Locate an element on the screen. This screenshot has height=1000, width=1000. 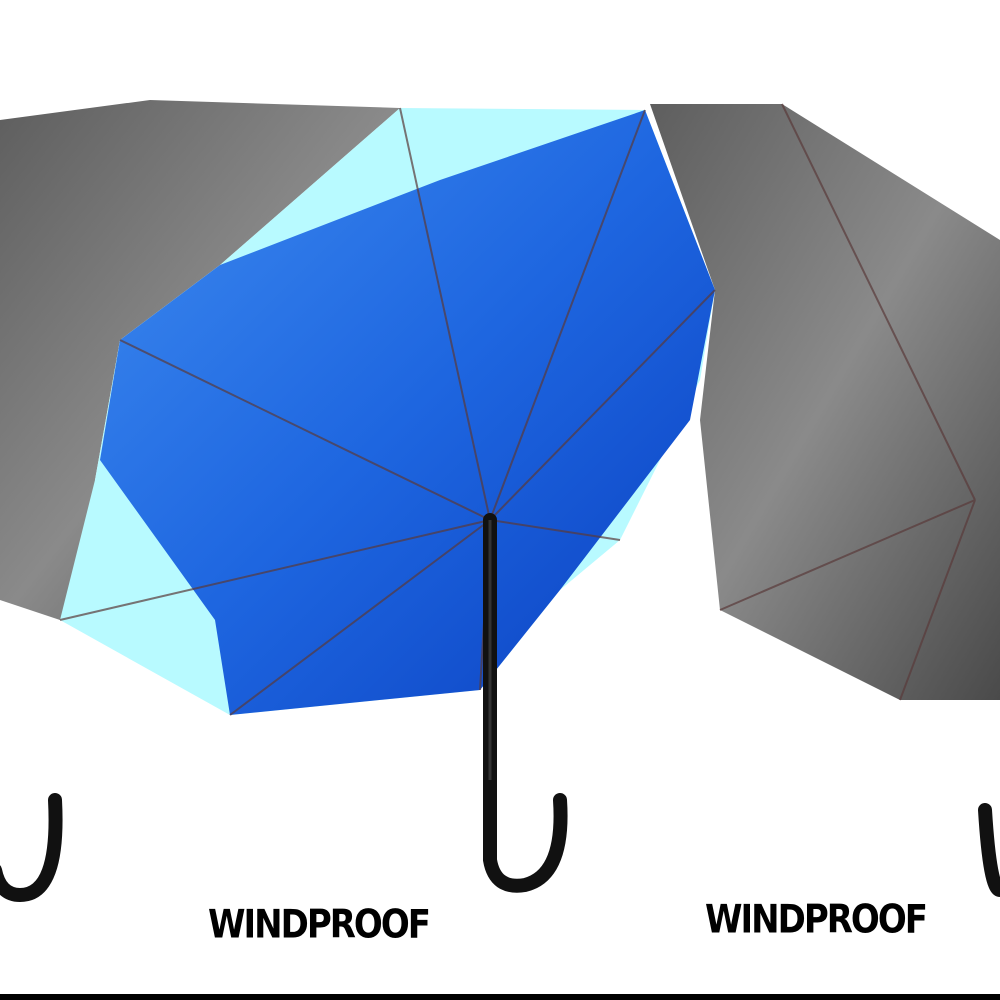
bottom-border is located at coordinates (500, 997).